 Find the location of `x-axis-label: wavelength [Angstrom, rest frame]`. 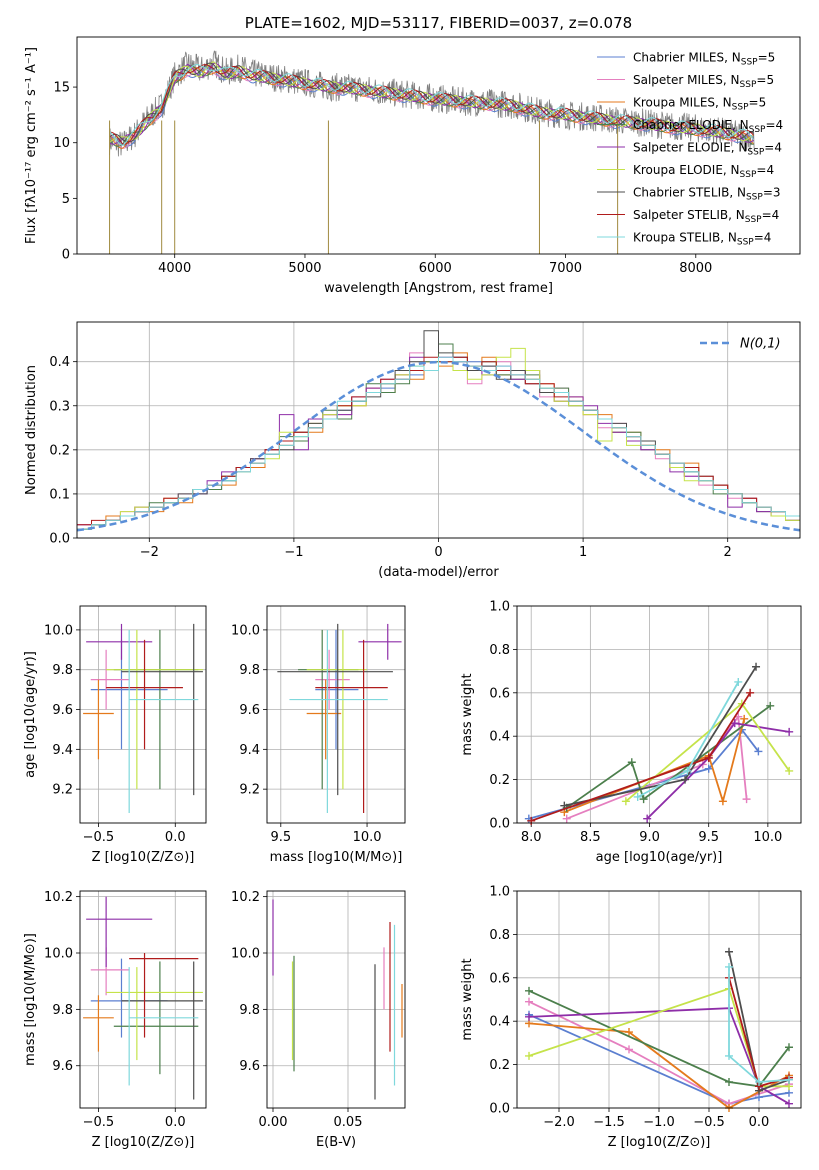

x-axis-label: wavelength [Angstrom, rest frame] is located at coordinates (438, 288).